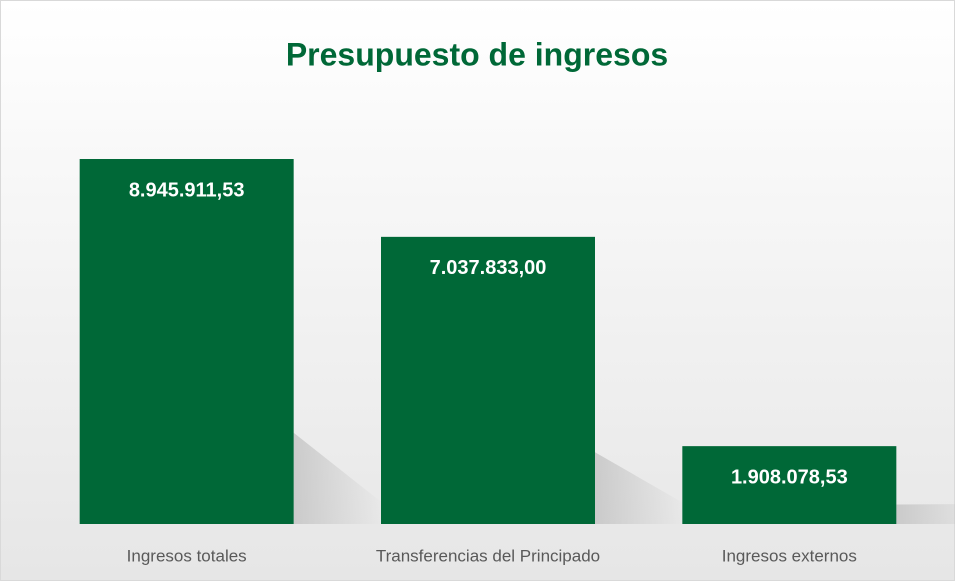 The image size is (955, 581). I want to click on x-tick-label: Ingresos externos, so click(789, 555).